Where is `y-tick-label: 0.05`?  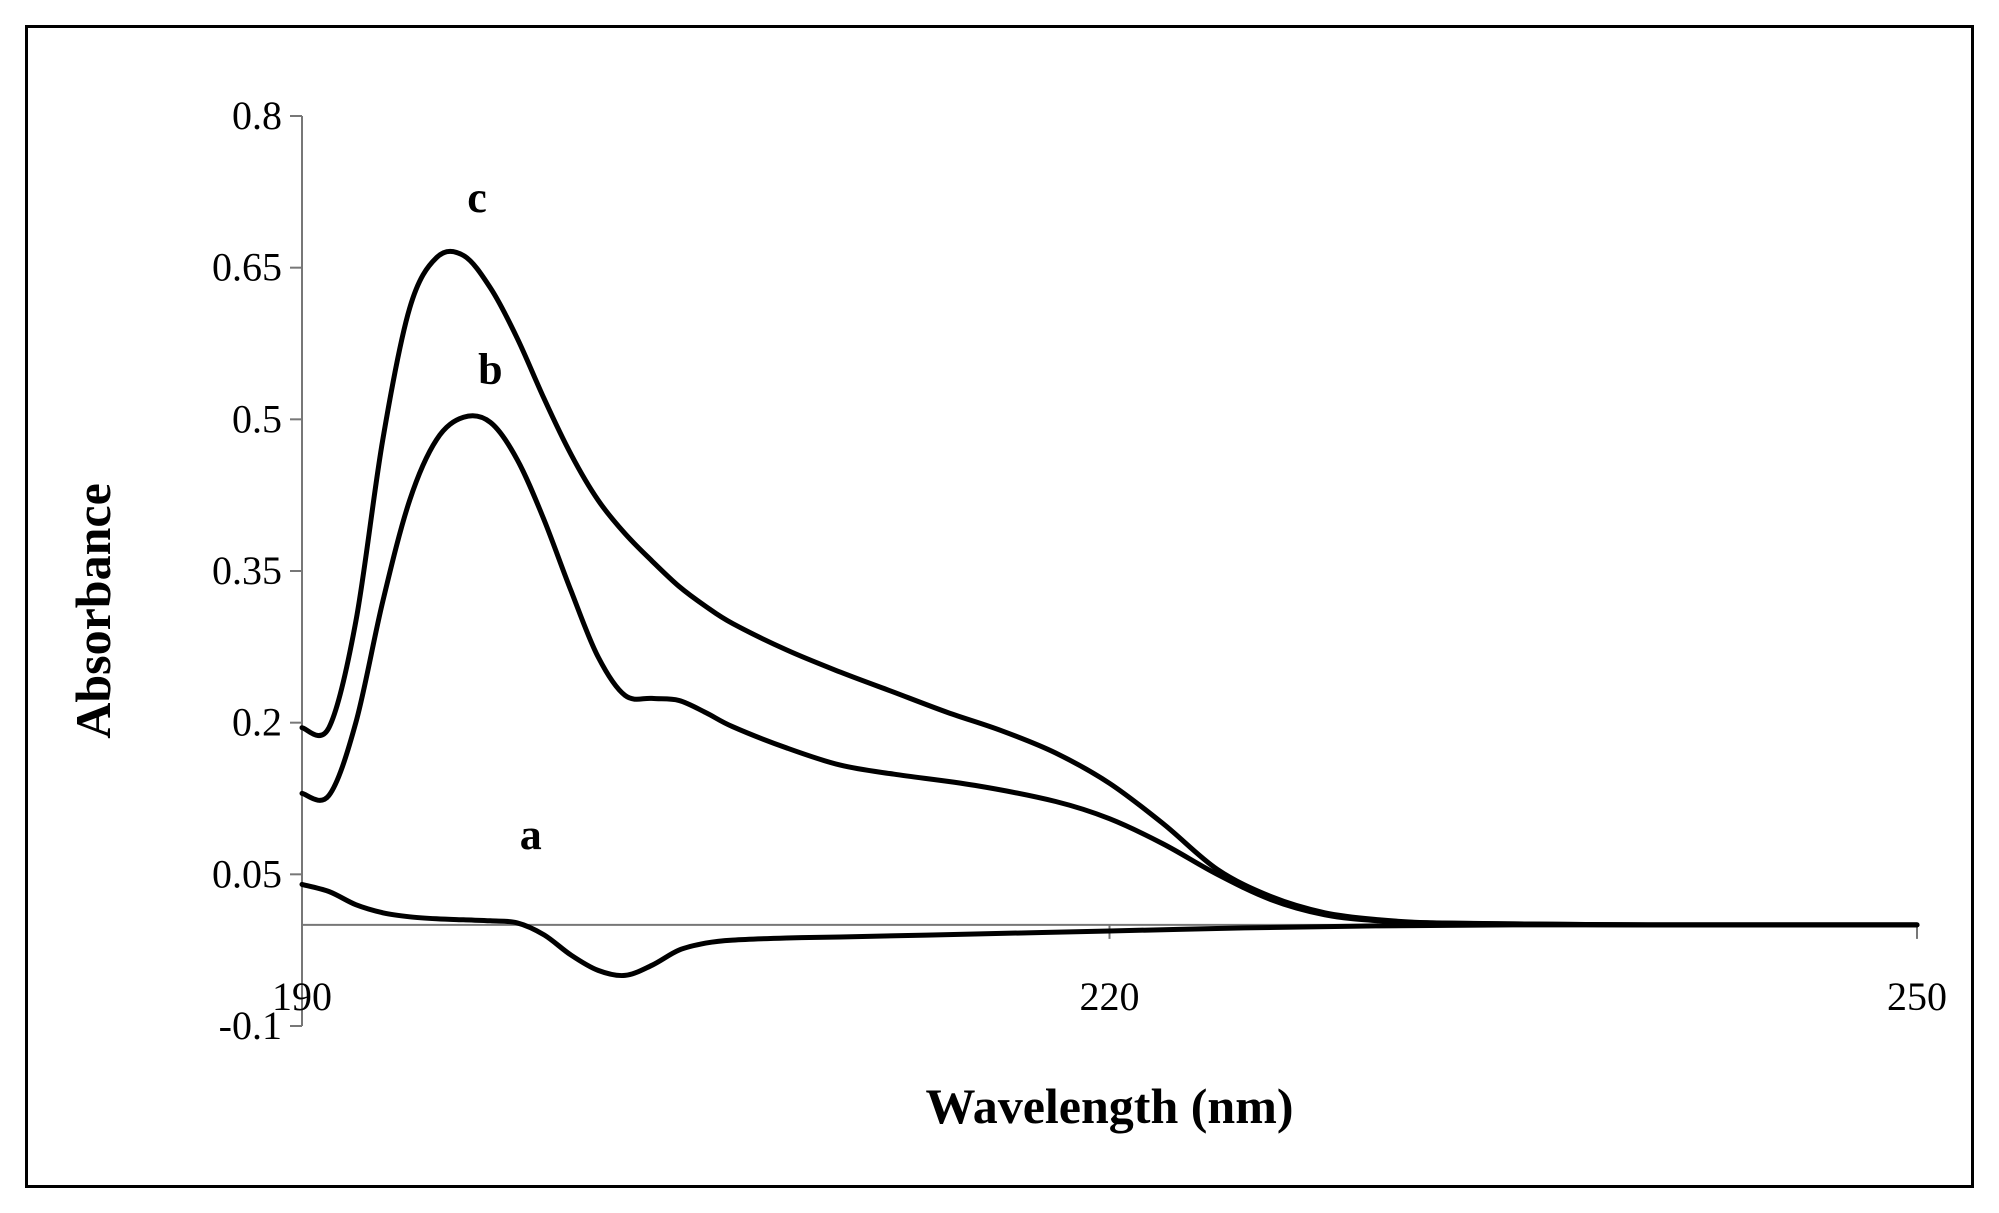 y-tick-label: 0.05 is located at coordinates (247, 873).